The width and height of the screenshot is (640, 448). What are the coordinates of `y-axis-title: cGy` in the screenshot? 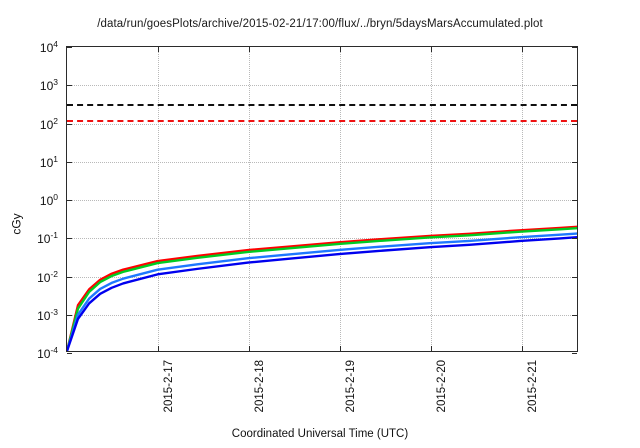 It's located at (16, 224).